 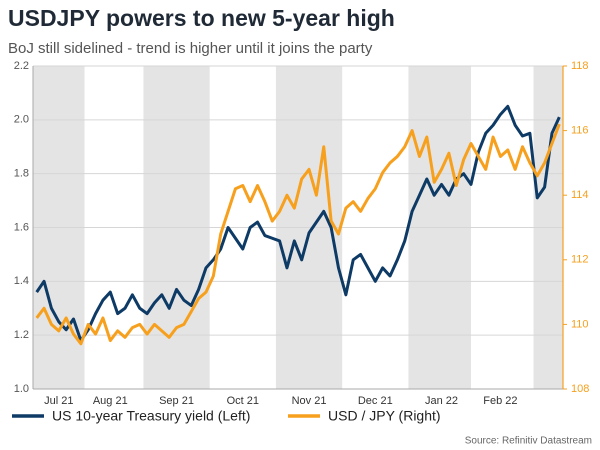 What do you see at coordinates (58, 401) in the screenshot?
I see `x-tick-label: Jul 21` at bounding box center [58, 401].